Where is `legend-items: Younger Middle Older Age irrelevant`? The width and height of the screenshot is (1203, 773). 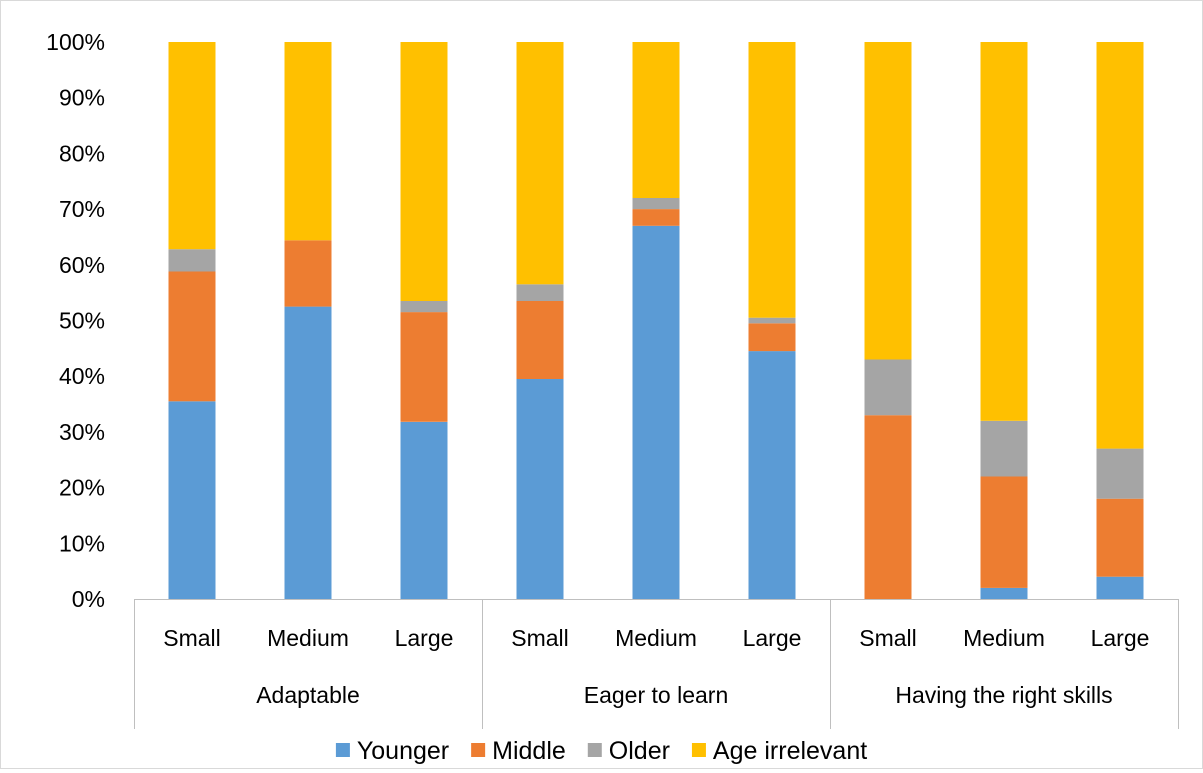 legend-items: Younger Middle Older Age irrelevant is located at coordinates (601, 751).